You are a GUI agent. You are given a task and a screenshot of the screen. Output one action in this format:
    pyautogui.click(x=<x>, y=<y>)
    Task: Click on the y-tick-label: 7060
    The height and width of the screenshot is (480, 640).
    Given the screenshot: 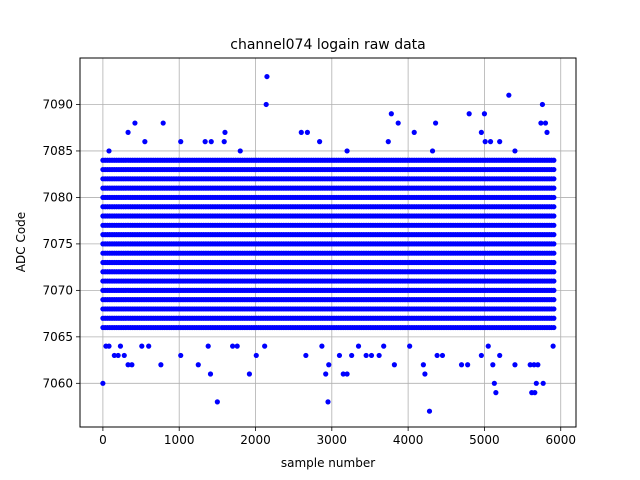 What is the action you would take?
    pyautogui.click(x=57, y=383)
    